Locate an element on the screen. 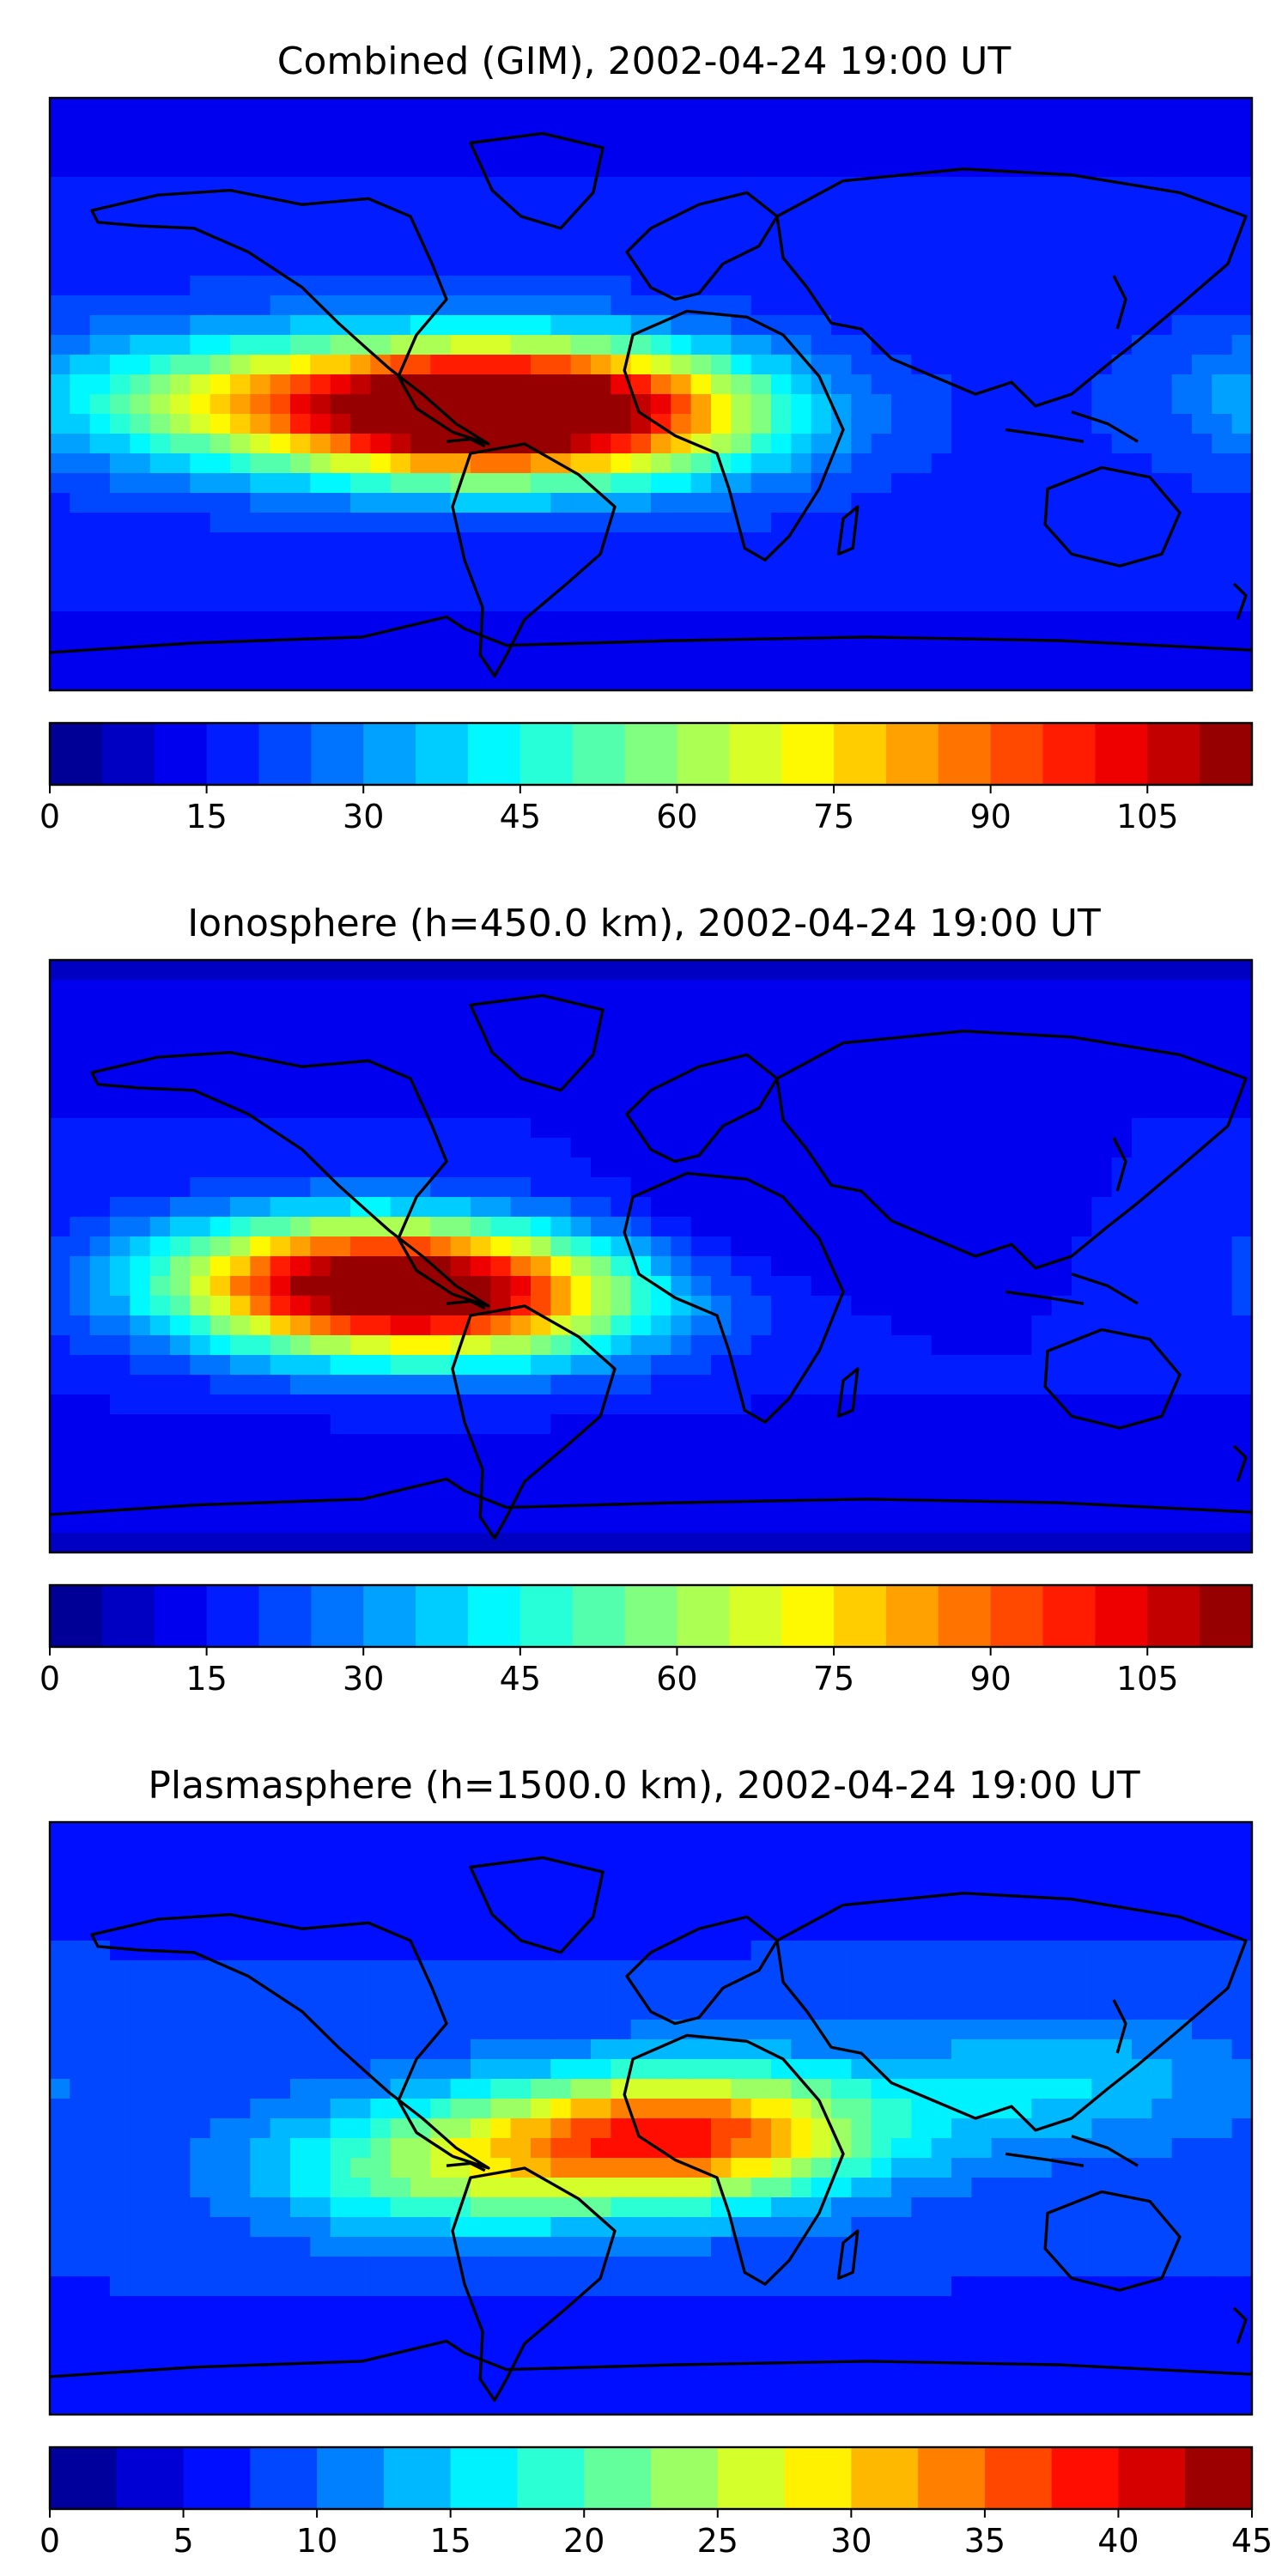 The height and width of the screenshot is (2576, 1288). colorbar-segment is located at coordinates (1226, 1616).